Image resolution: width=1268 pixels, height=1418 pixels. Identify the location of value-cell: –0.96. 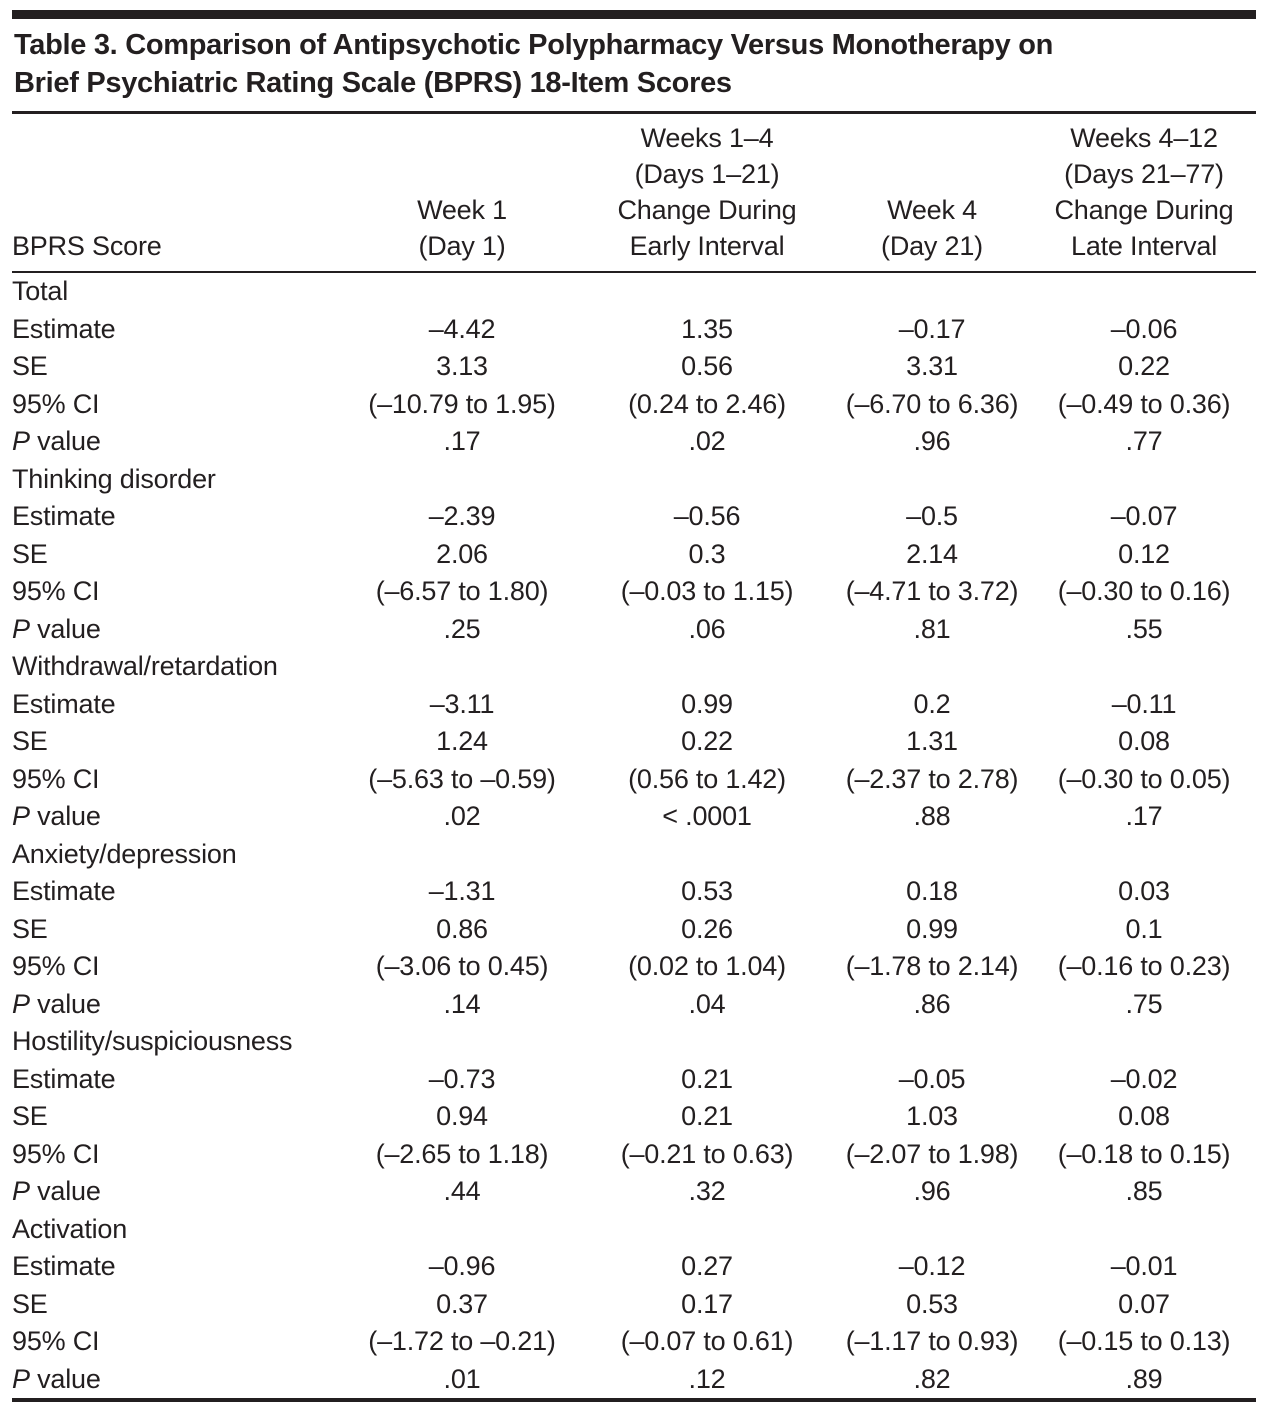
(462, 1266).